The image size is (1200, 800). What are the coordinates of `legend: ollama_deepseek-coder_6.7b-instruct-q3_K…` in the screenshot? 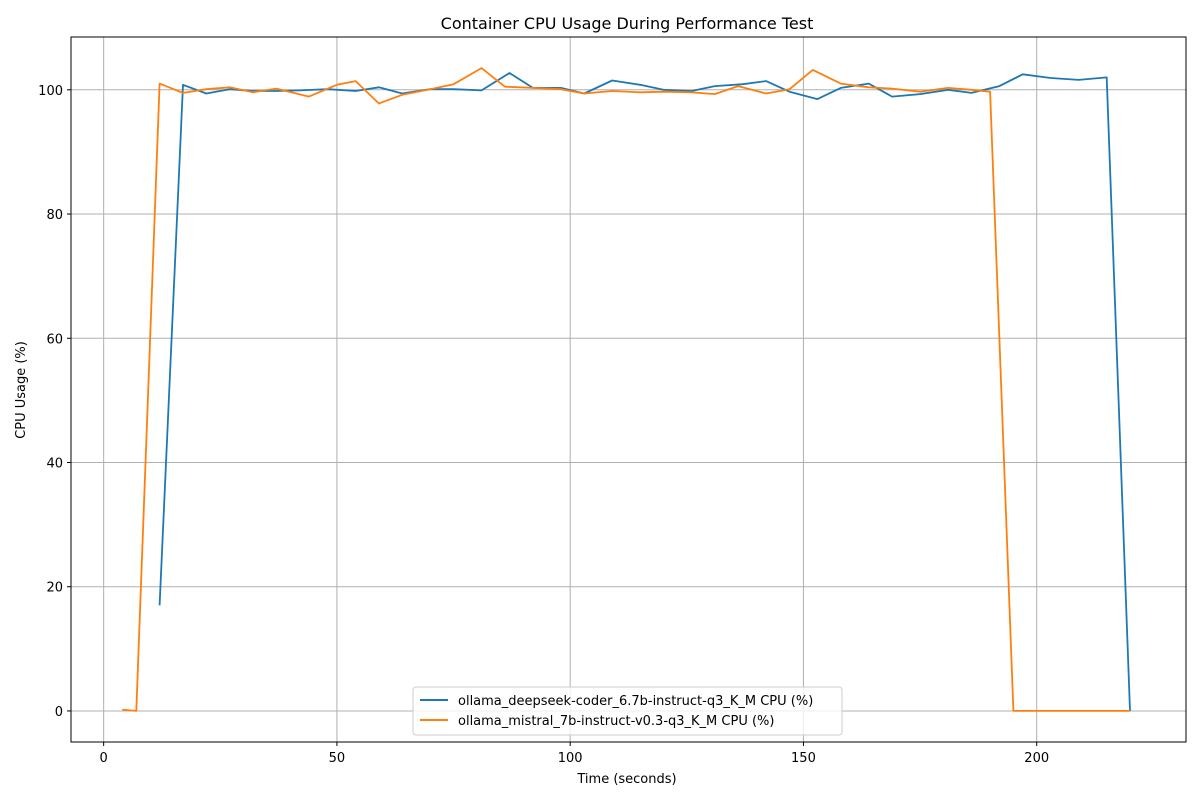 It's located at (627, 711).